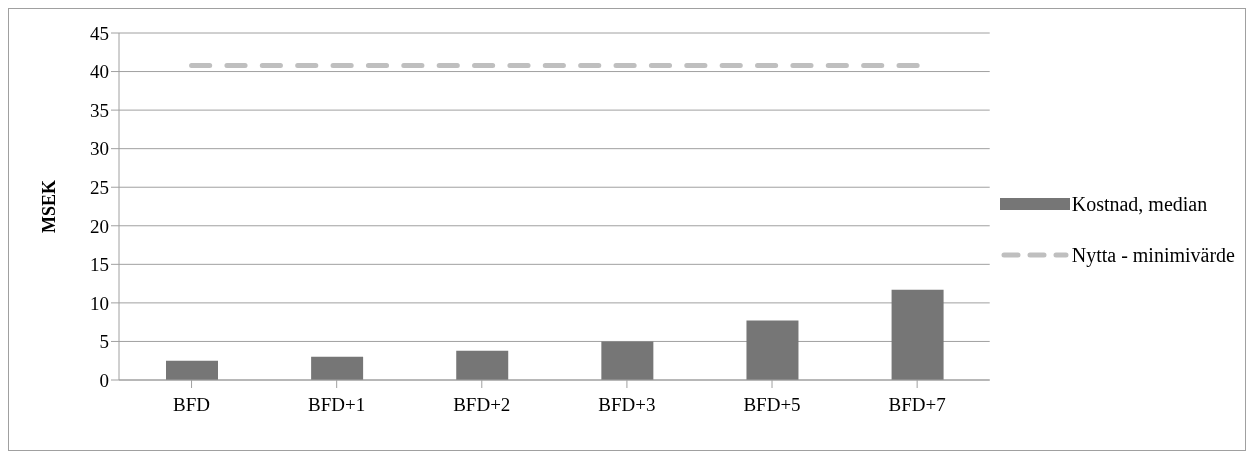  What do you see at coordinates (482, 405) in the screenshot?
I see `x-tick-label: BFD+2` at bounding box center [482, 405].